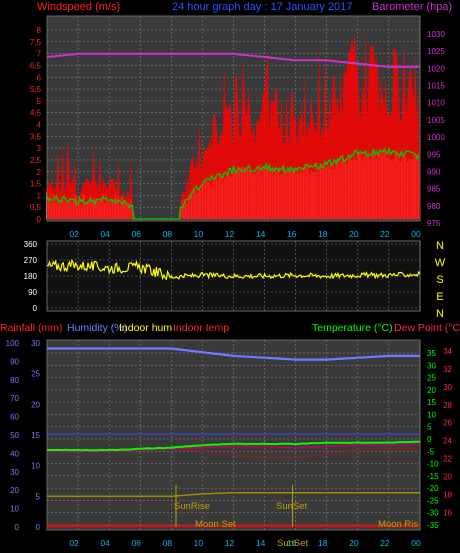 This screenshot has height=553, width=460. Describe the element at coordinates (14, 453) in the screenshot. I see `rain-tick-label: 40` at that location.